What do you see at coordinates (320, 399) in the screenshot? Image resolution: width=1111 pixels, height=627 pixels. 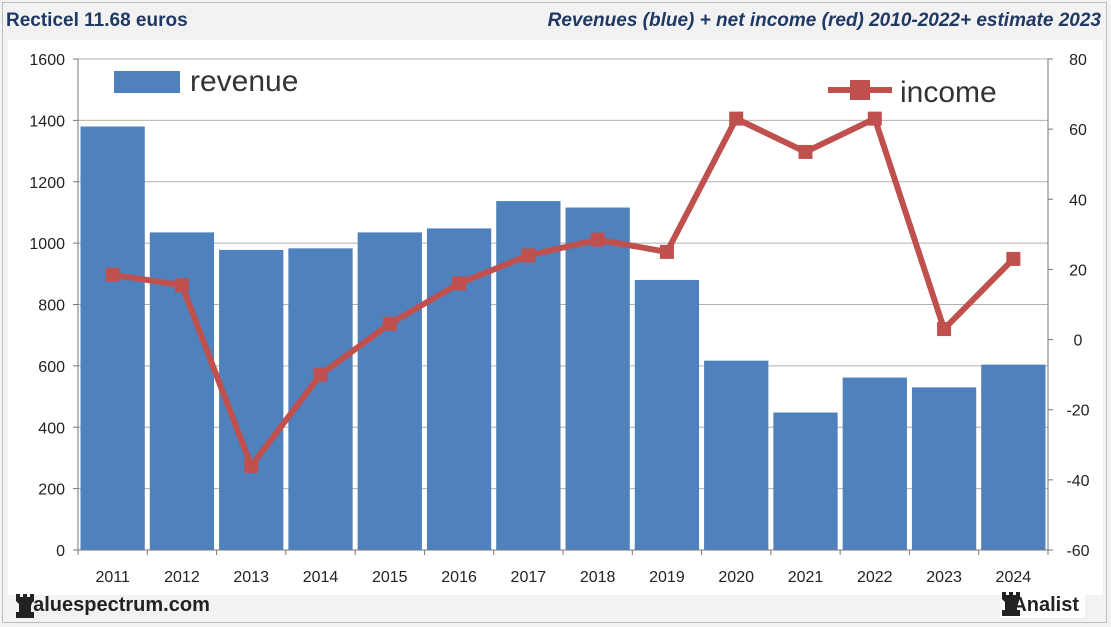 I see `bar-revenue-2014` at bounding box center [320, 399].